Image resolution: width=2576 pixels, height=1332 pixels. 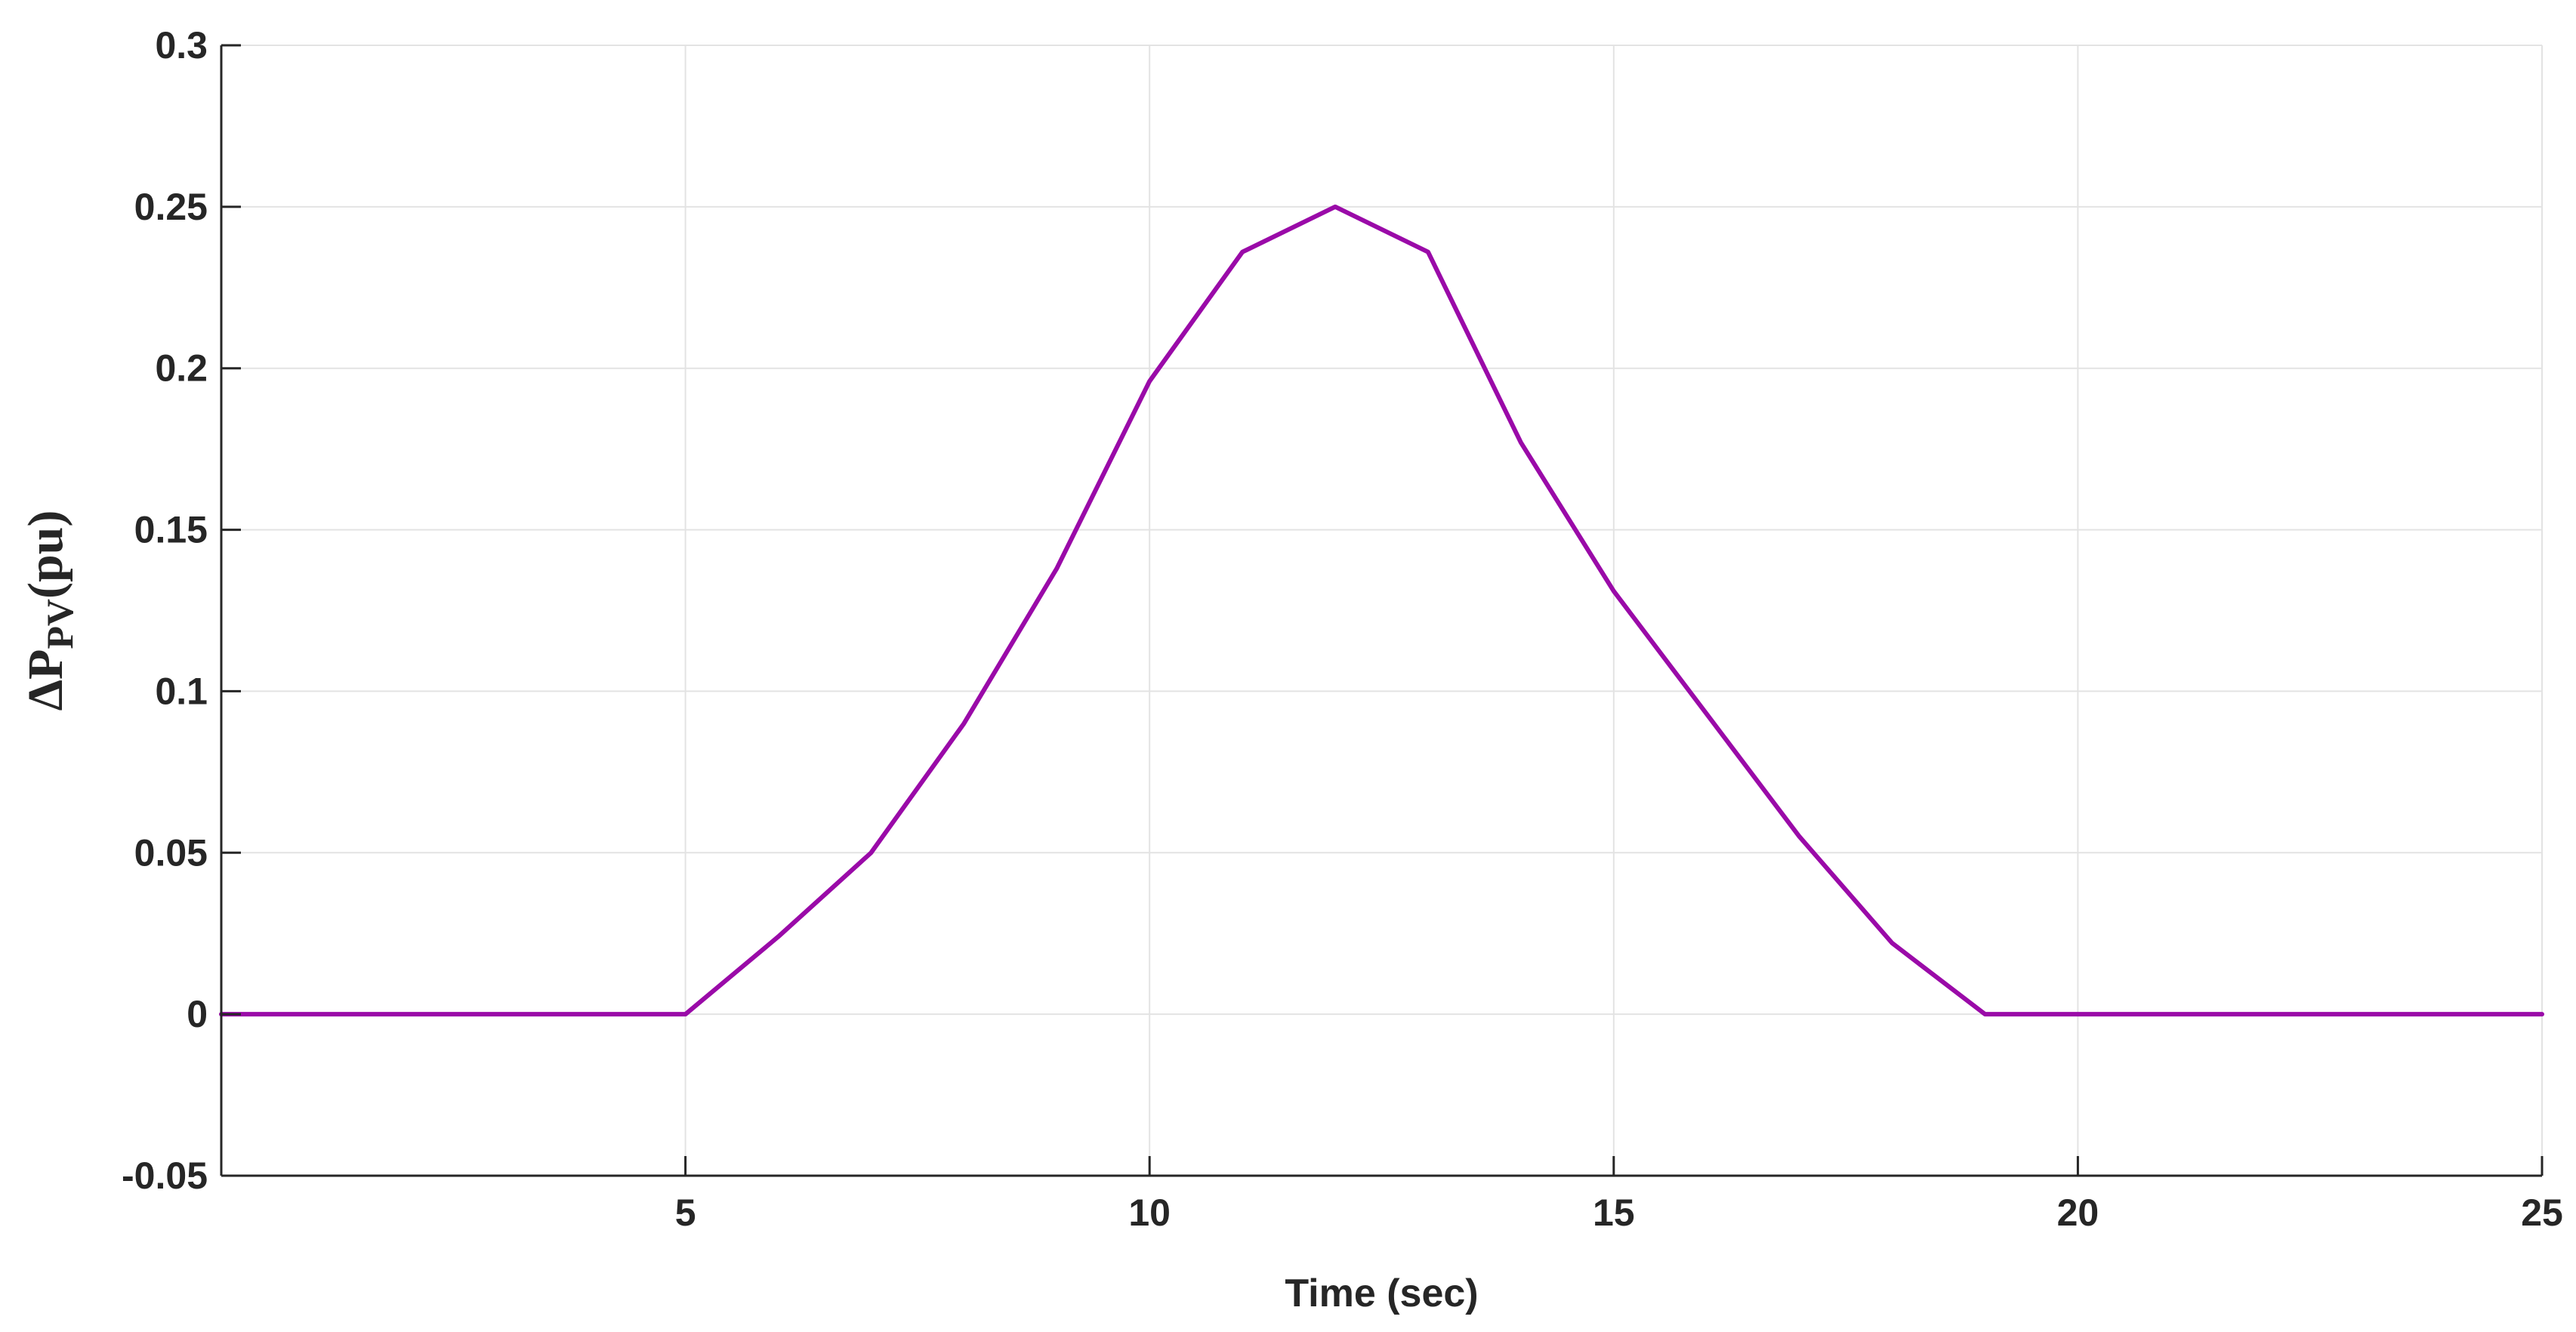 I want to click on y-tick-label: -0.05, so click(x=165, y=1176).